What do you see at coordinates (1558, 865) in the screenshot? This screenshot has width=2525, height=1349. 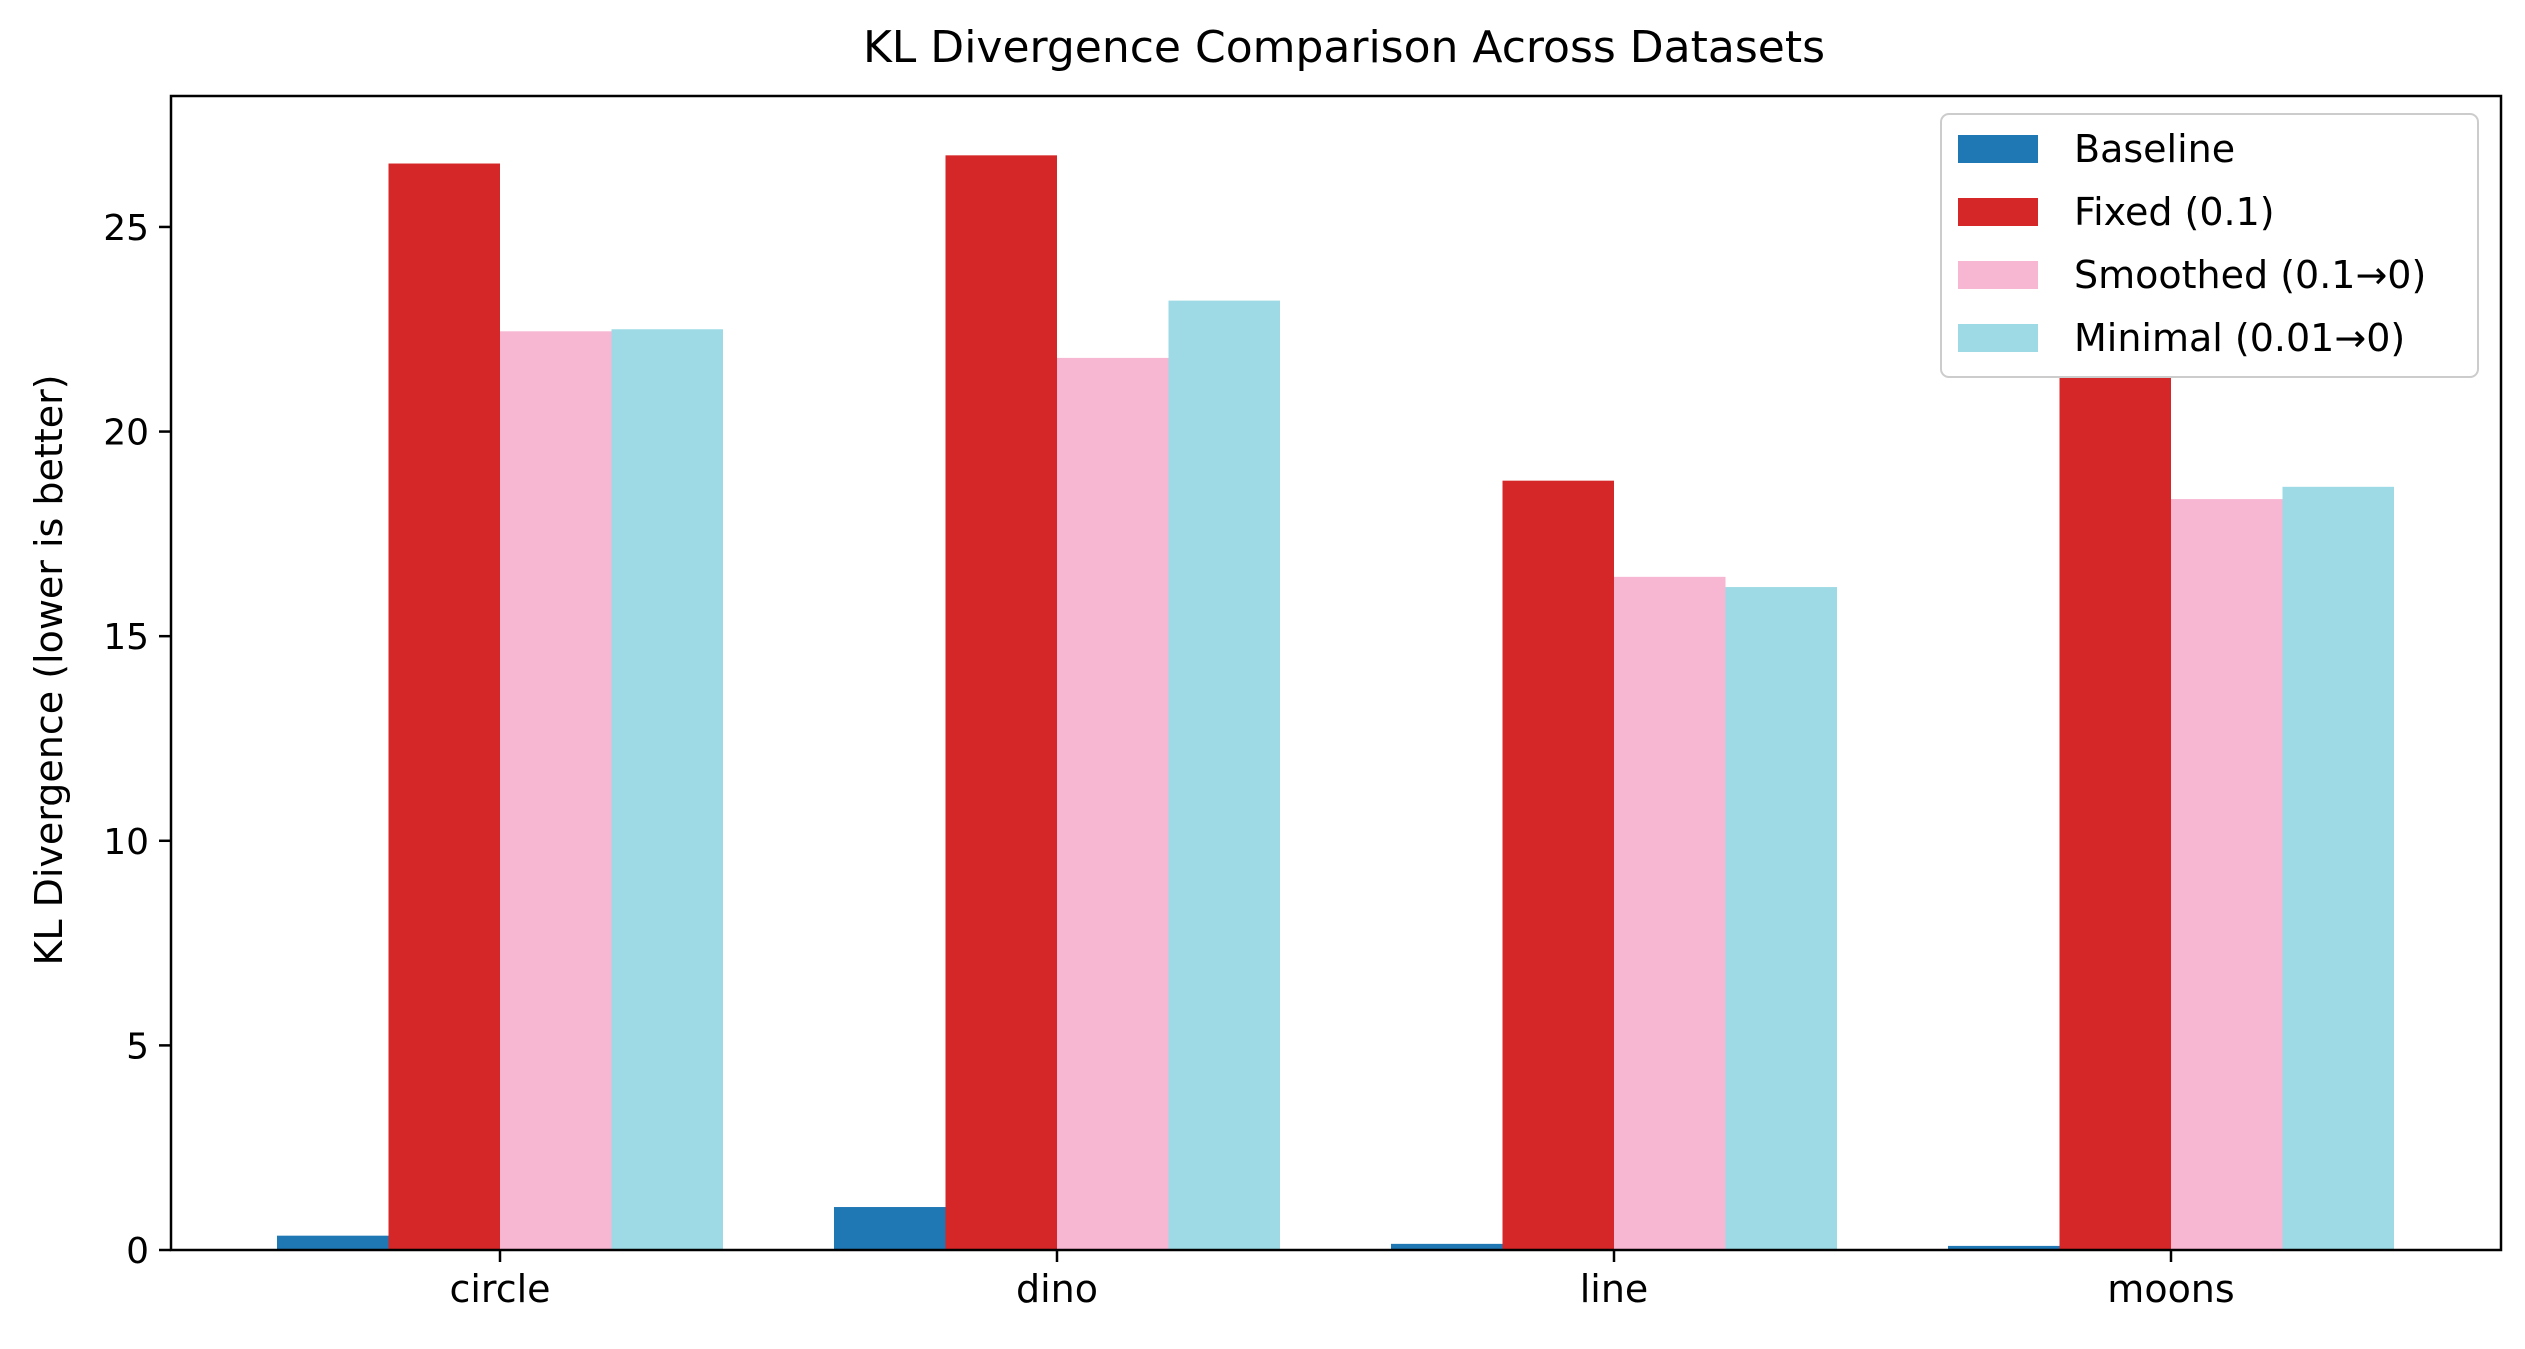 I see `bar-fixed-0-1-line` at bounding box center [1558, 865].